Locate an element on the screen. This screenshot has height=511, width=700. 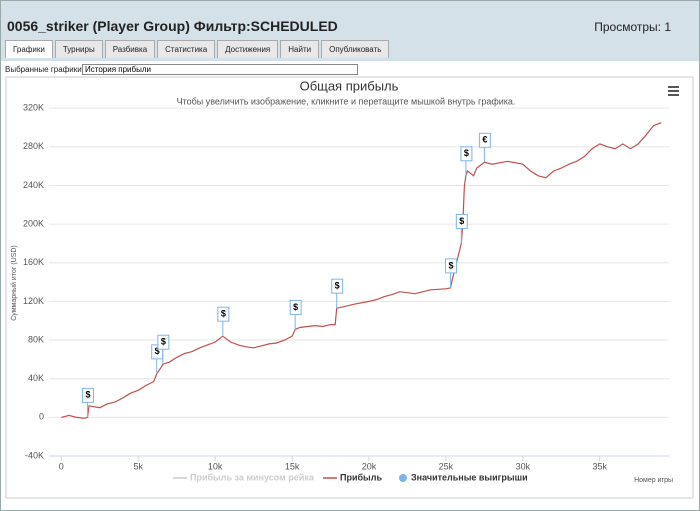
selector-label: Выбранные графики: is located at coordinates (44, 69).